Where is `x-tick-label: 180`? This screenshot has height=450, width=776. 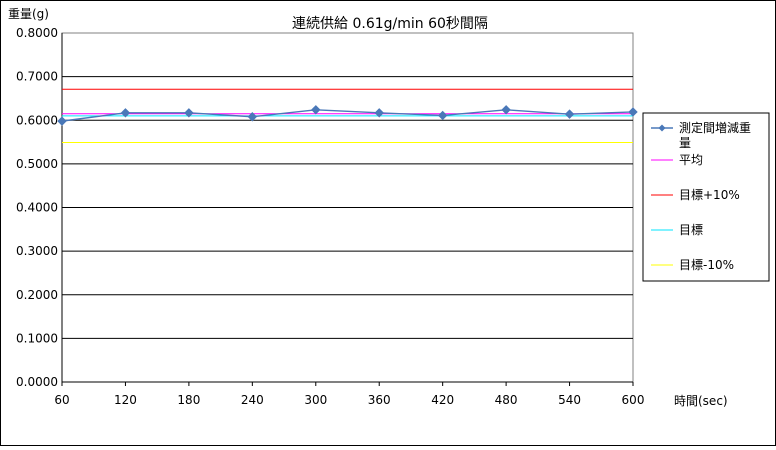
x-tick-label: 180 is located at coordinates (188, 400).